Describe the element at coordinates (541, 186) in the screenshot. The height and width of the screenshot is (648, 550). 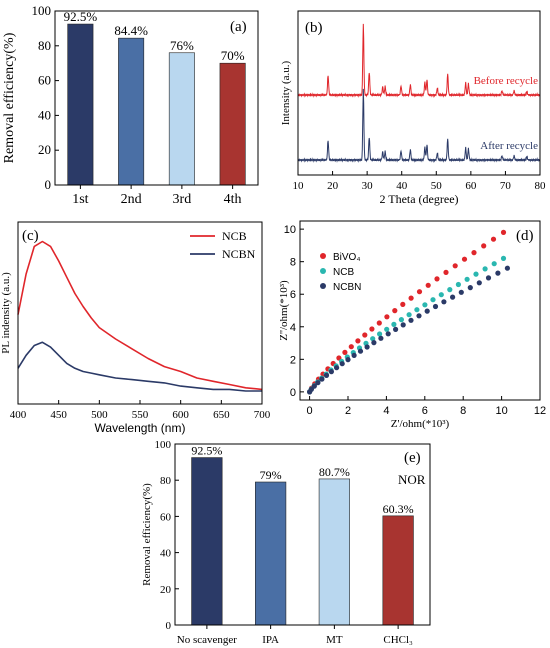
I see `x-tick-label: 80` at that location.